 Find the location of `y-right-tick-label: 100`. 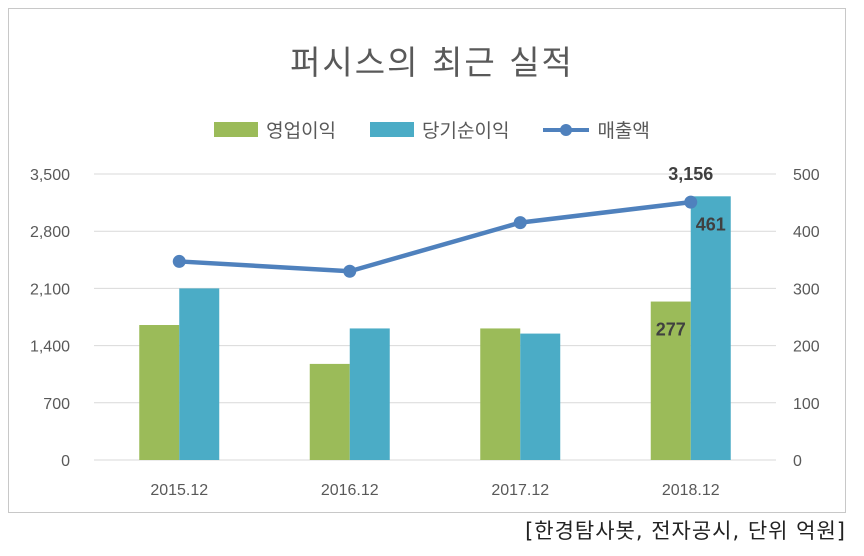

y-right-tick-label: 100 is located at coordinates (806, 404).